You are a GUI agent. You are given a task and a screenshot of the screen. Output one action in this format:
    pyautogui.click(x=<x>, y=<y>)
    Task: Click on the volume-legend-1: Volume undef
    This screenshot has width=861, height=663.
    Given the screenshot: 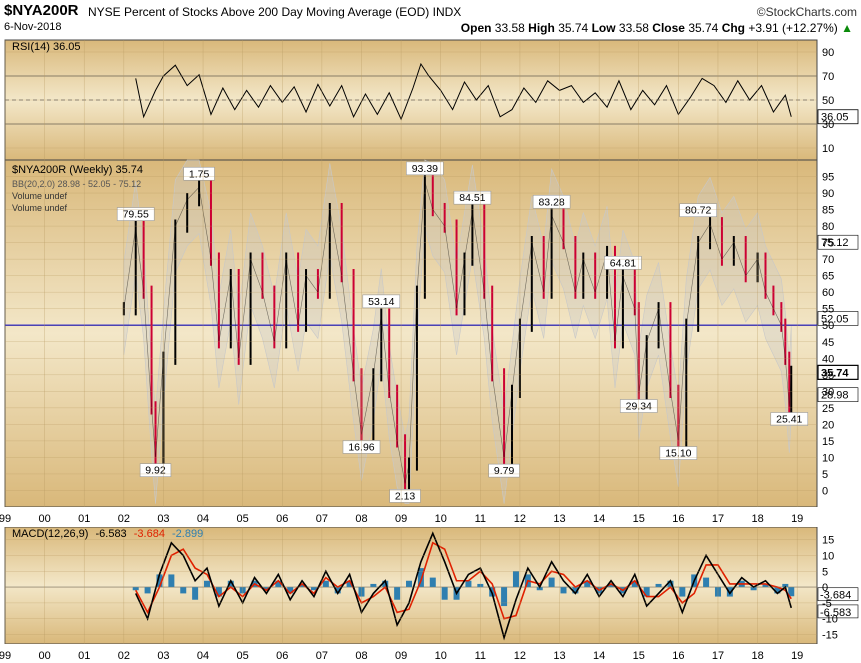 What is the action you would take?
    pyautogui.click(x=40, y=196)
    